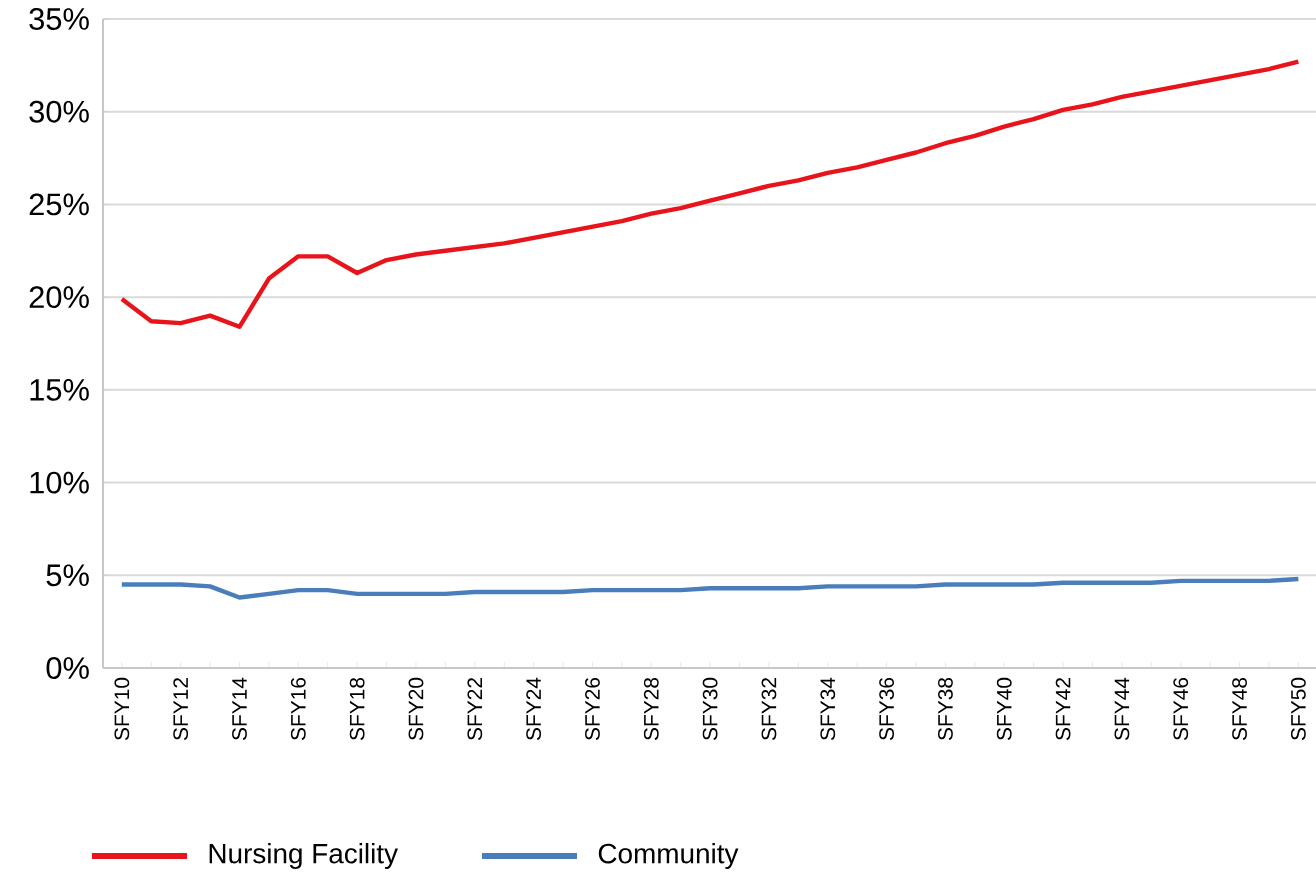 Image resolution: width=1316 pixels, height=875 pixels. I want to click on x-tick-label: SFY50, so click(1298, 709).